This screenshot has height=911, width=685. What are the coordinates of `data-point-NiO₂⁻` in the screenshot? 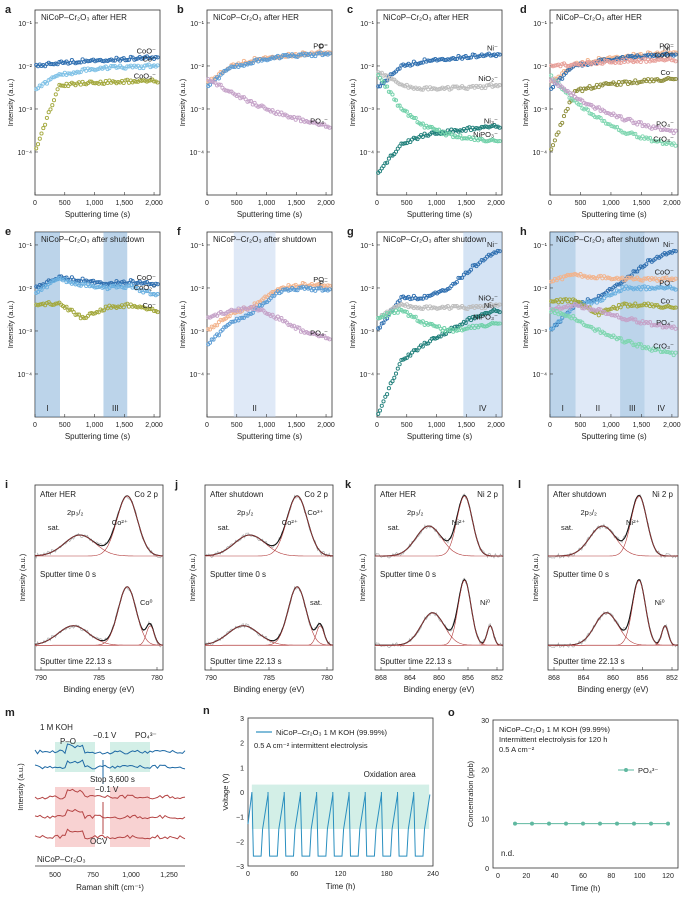 It's located at (406, 304).